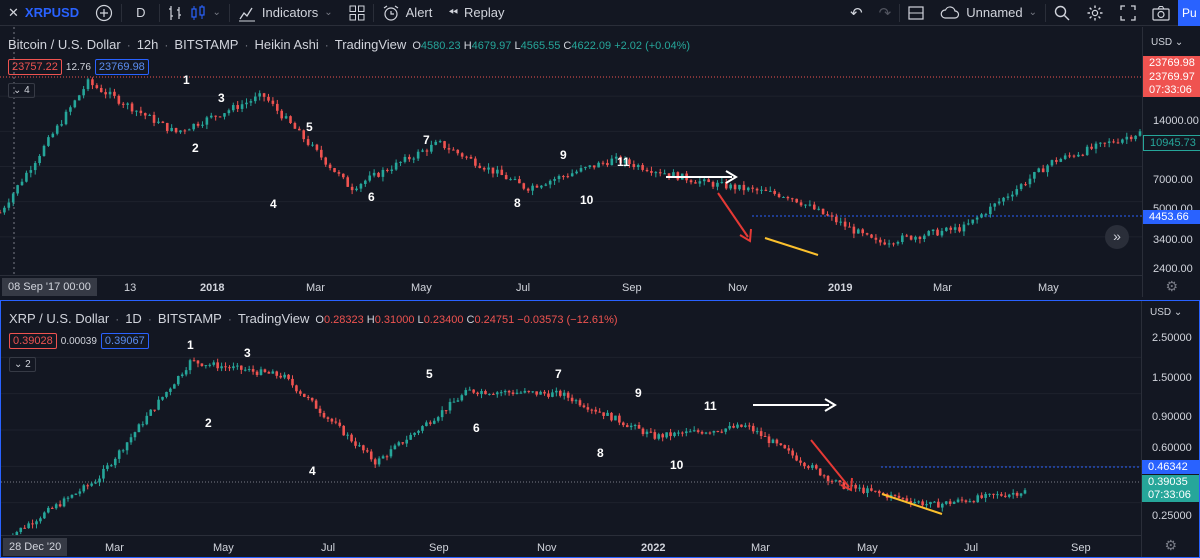  Describe the element at coordinates (830, 405) in the screenshot. I see `sideways-arrow-head` at that location.